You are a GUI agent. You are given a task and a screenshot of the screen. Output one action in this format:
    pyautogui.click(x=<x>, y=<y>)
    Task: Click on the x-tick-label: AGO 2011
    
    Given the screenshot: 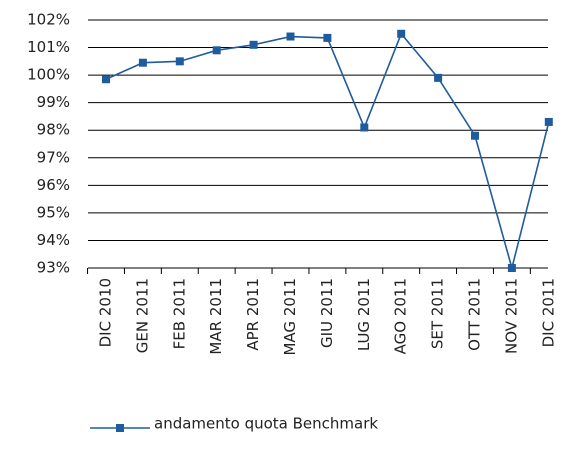 What is the action you would take?
    pyautogui.click(x=401, y=316)
    